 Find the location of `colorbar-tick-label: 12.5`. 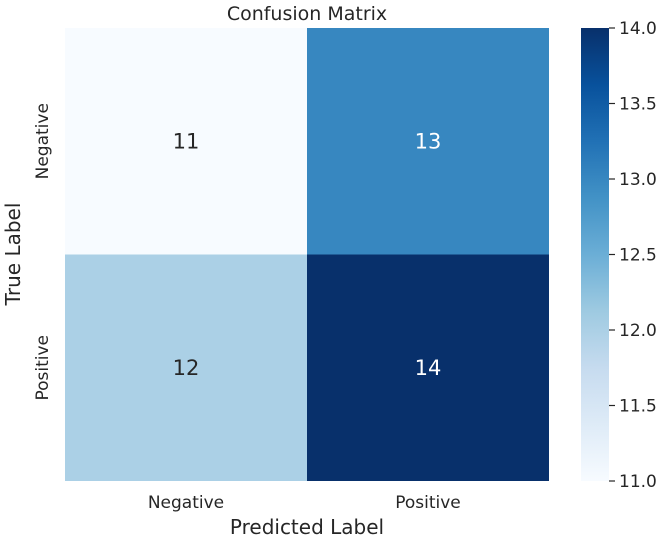

colorbar-tick-label: 12.5 is located at coordinates (638, 256).